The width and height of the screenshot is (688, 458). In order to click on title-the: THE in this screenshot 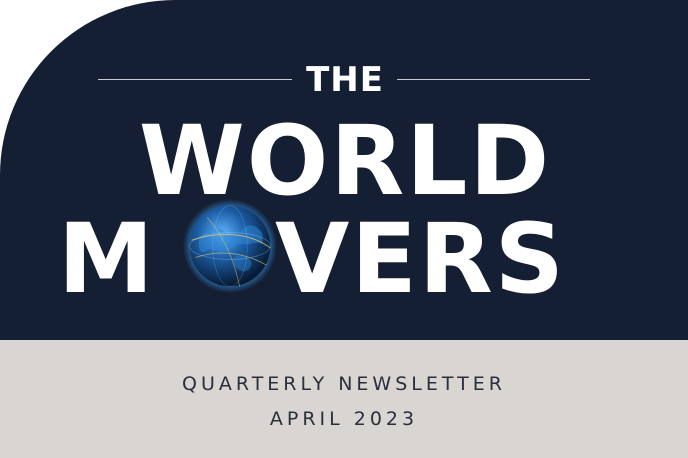, I will do `click(345, 80)`.